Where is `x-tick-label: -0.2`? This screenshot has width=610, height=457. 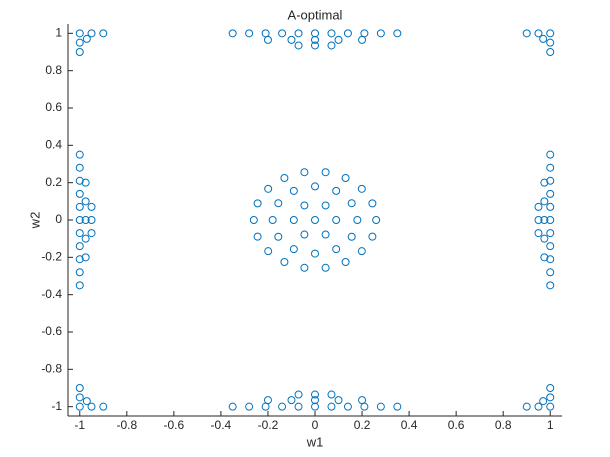
x-tick-label: -0.2 is located at coordinates (268, 425).